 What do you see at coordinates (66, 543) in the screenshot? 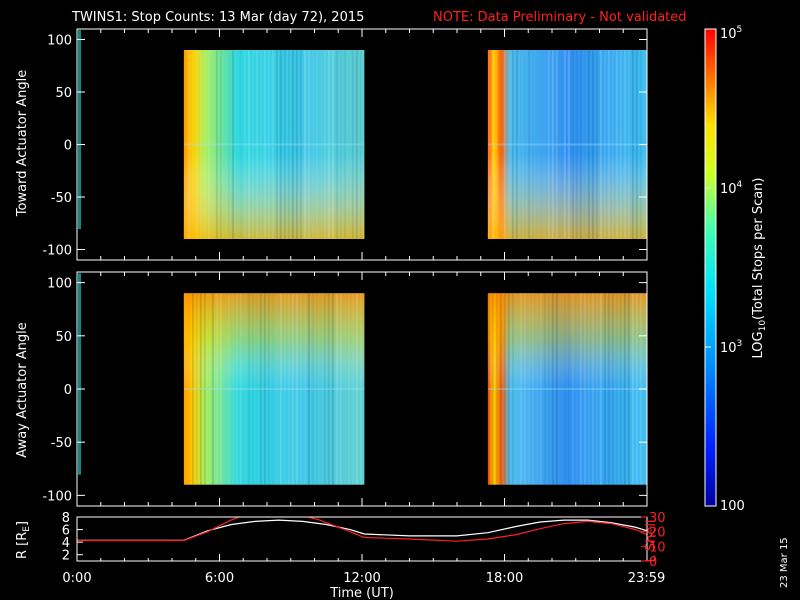
I see `ytick-label: 4` at bounding box center [66, 543].